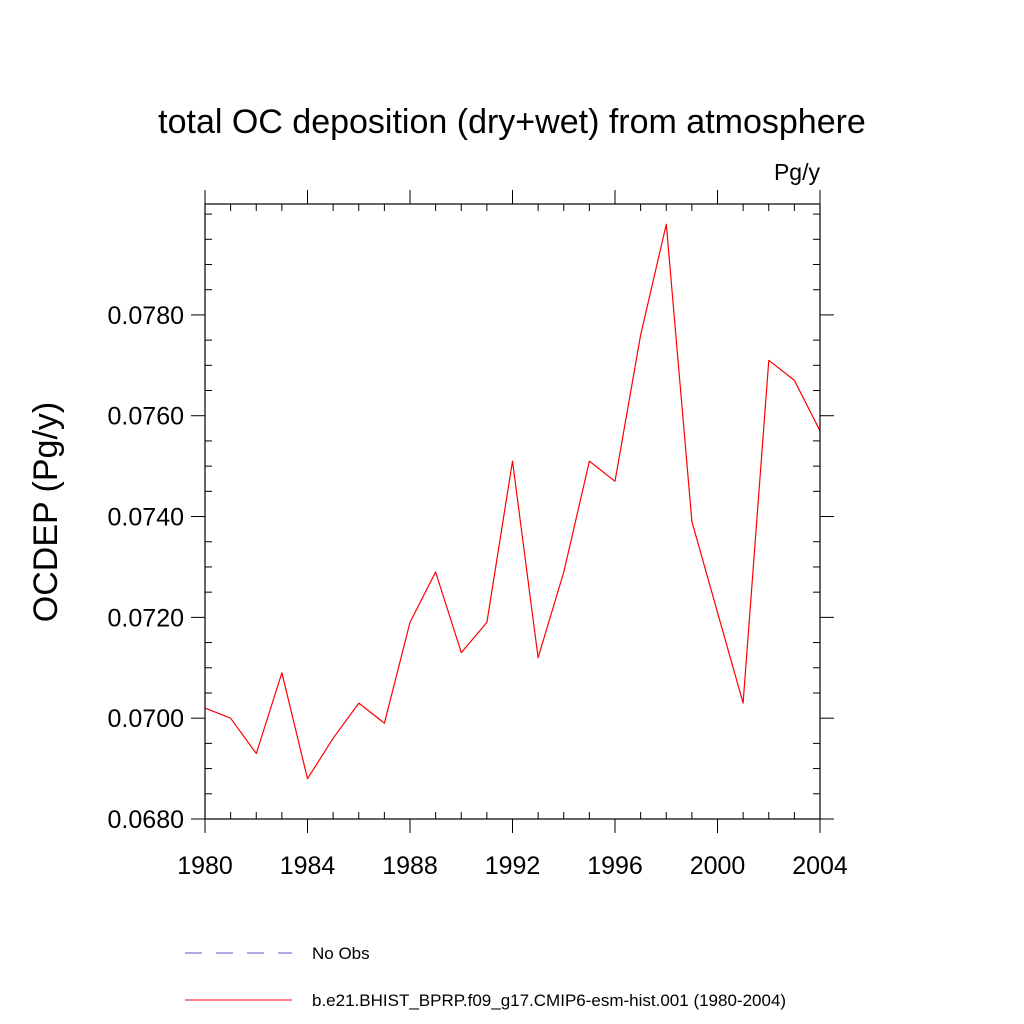  Describe the element at coordinates (205, 866) in the screenshot. I see `x-tick-label: 1980` at that location.